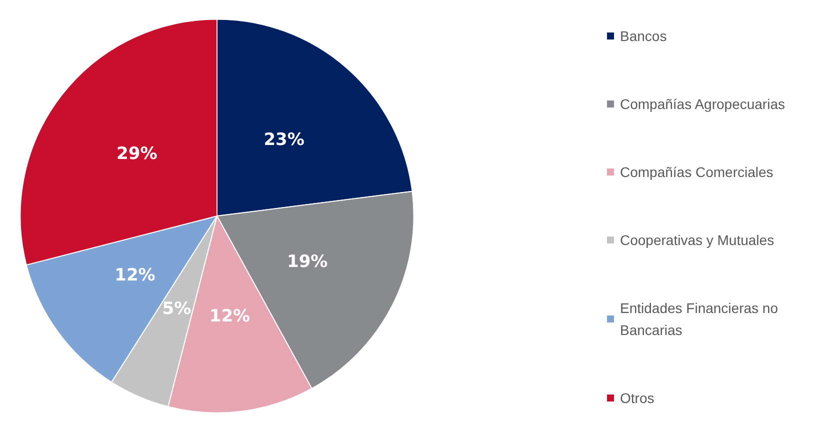 The image size is (830, 422). What do you see at coordinates (177, 309) in the screenshot?
I see `data-label: 5%` at bounding box center [177, 309].